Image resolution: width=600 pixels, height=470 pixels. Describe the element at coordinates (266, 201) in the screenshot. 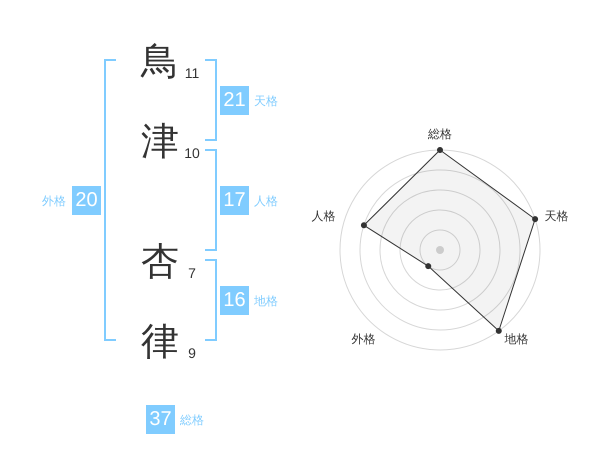

I see `category-label: 人格` at that location.